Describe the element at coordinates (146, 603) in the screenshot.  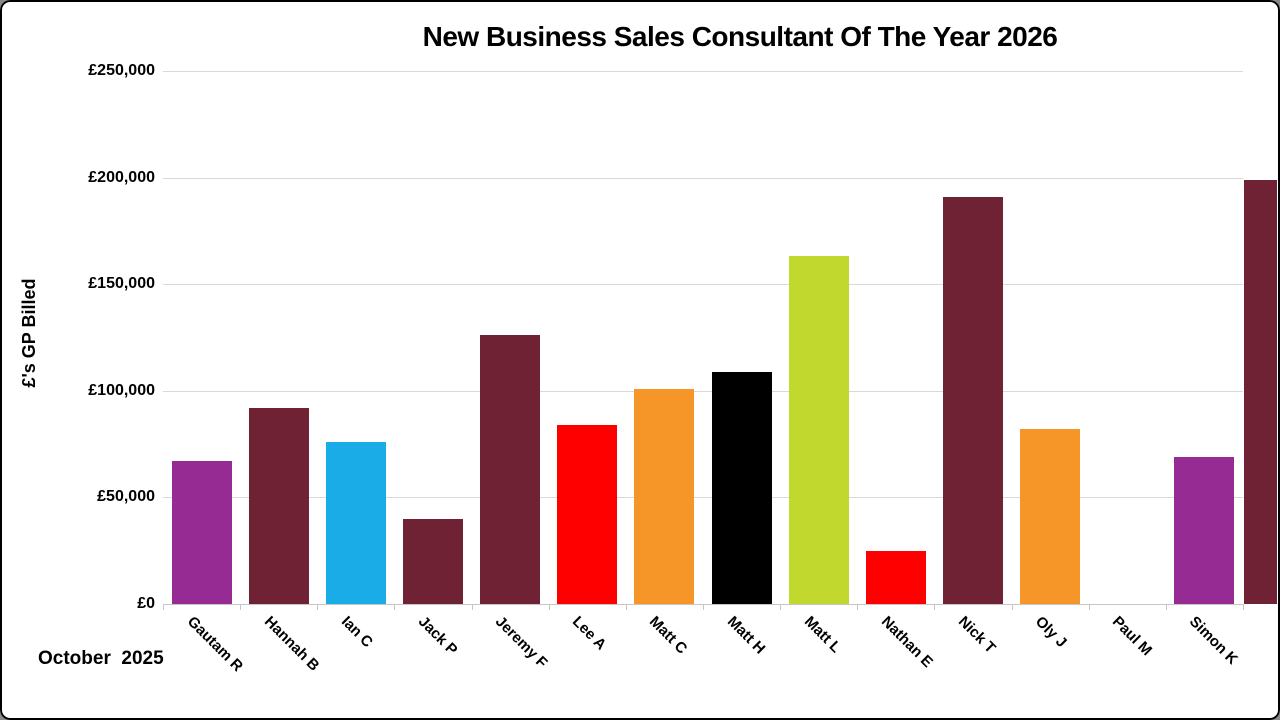
I see `y-tick-label: £0` at that location.